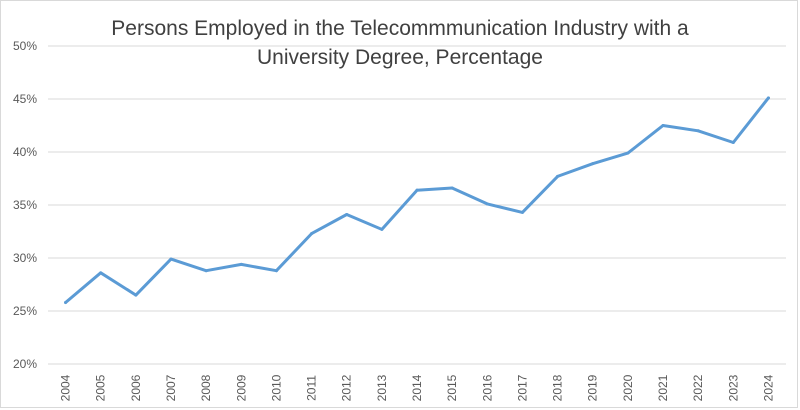 This screenshot has width=800, height=410. Describe the element at coordinates (136, 387) in the screenshot. I see `x-tick-label: 2006` at that location.